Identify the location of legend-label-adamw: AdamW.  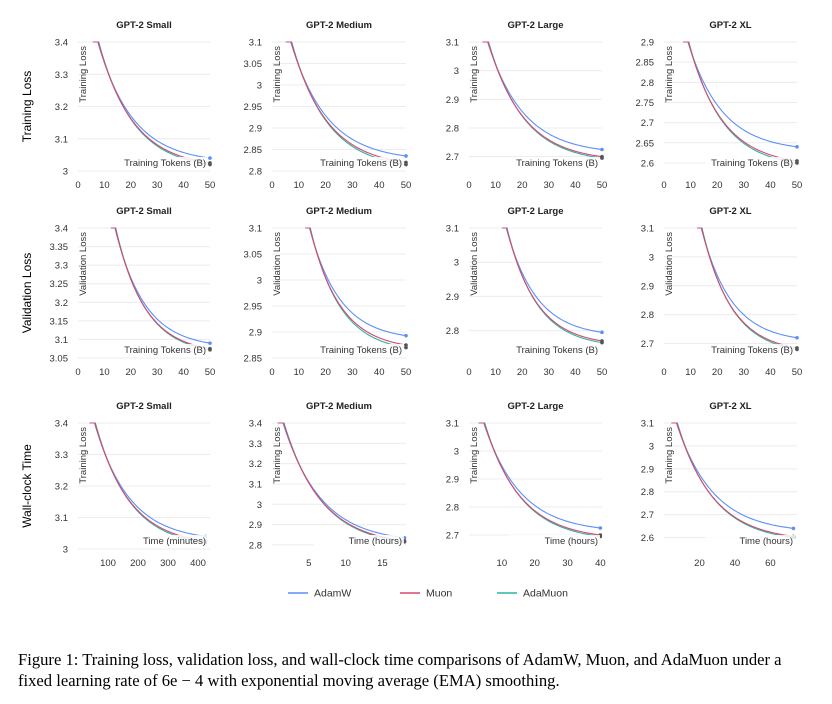
(332, 594).